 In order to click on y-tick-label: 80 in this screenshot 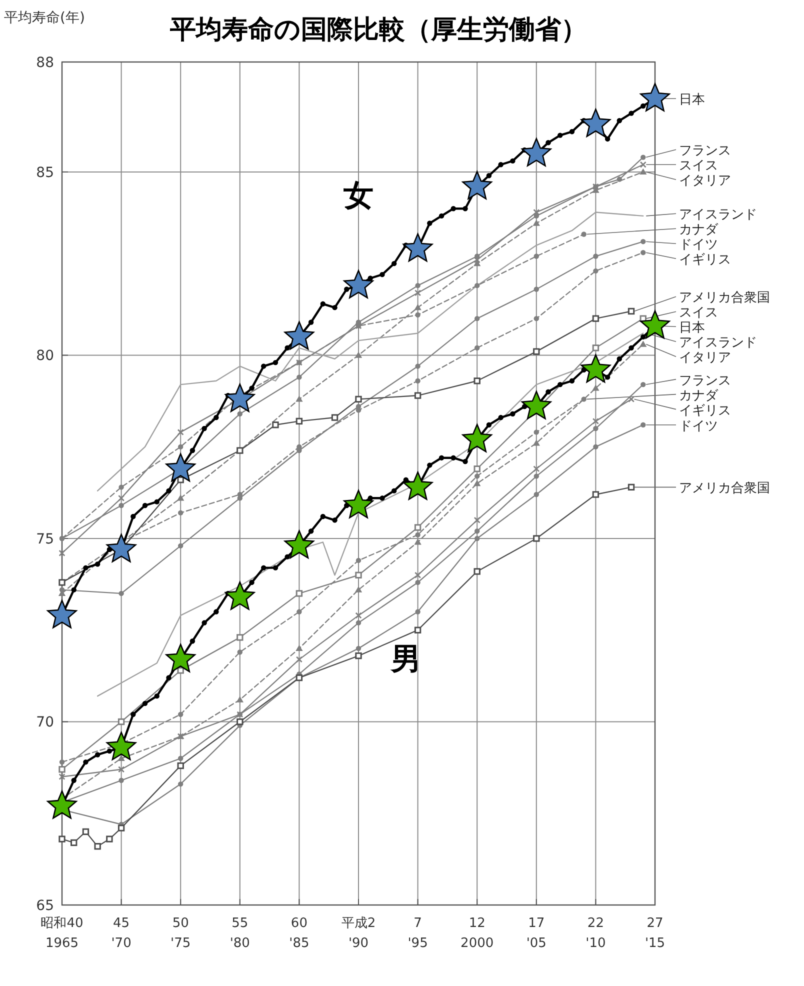, I will do `click(45, 356)`.